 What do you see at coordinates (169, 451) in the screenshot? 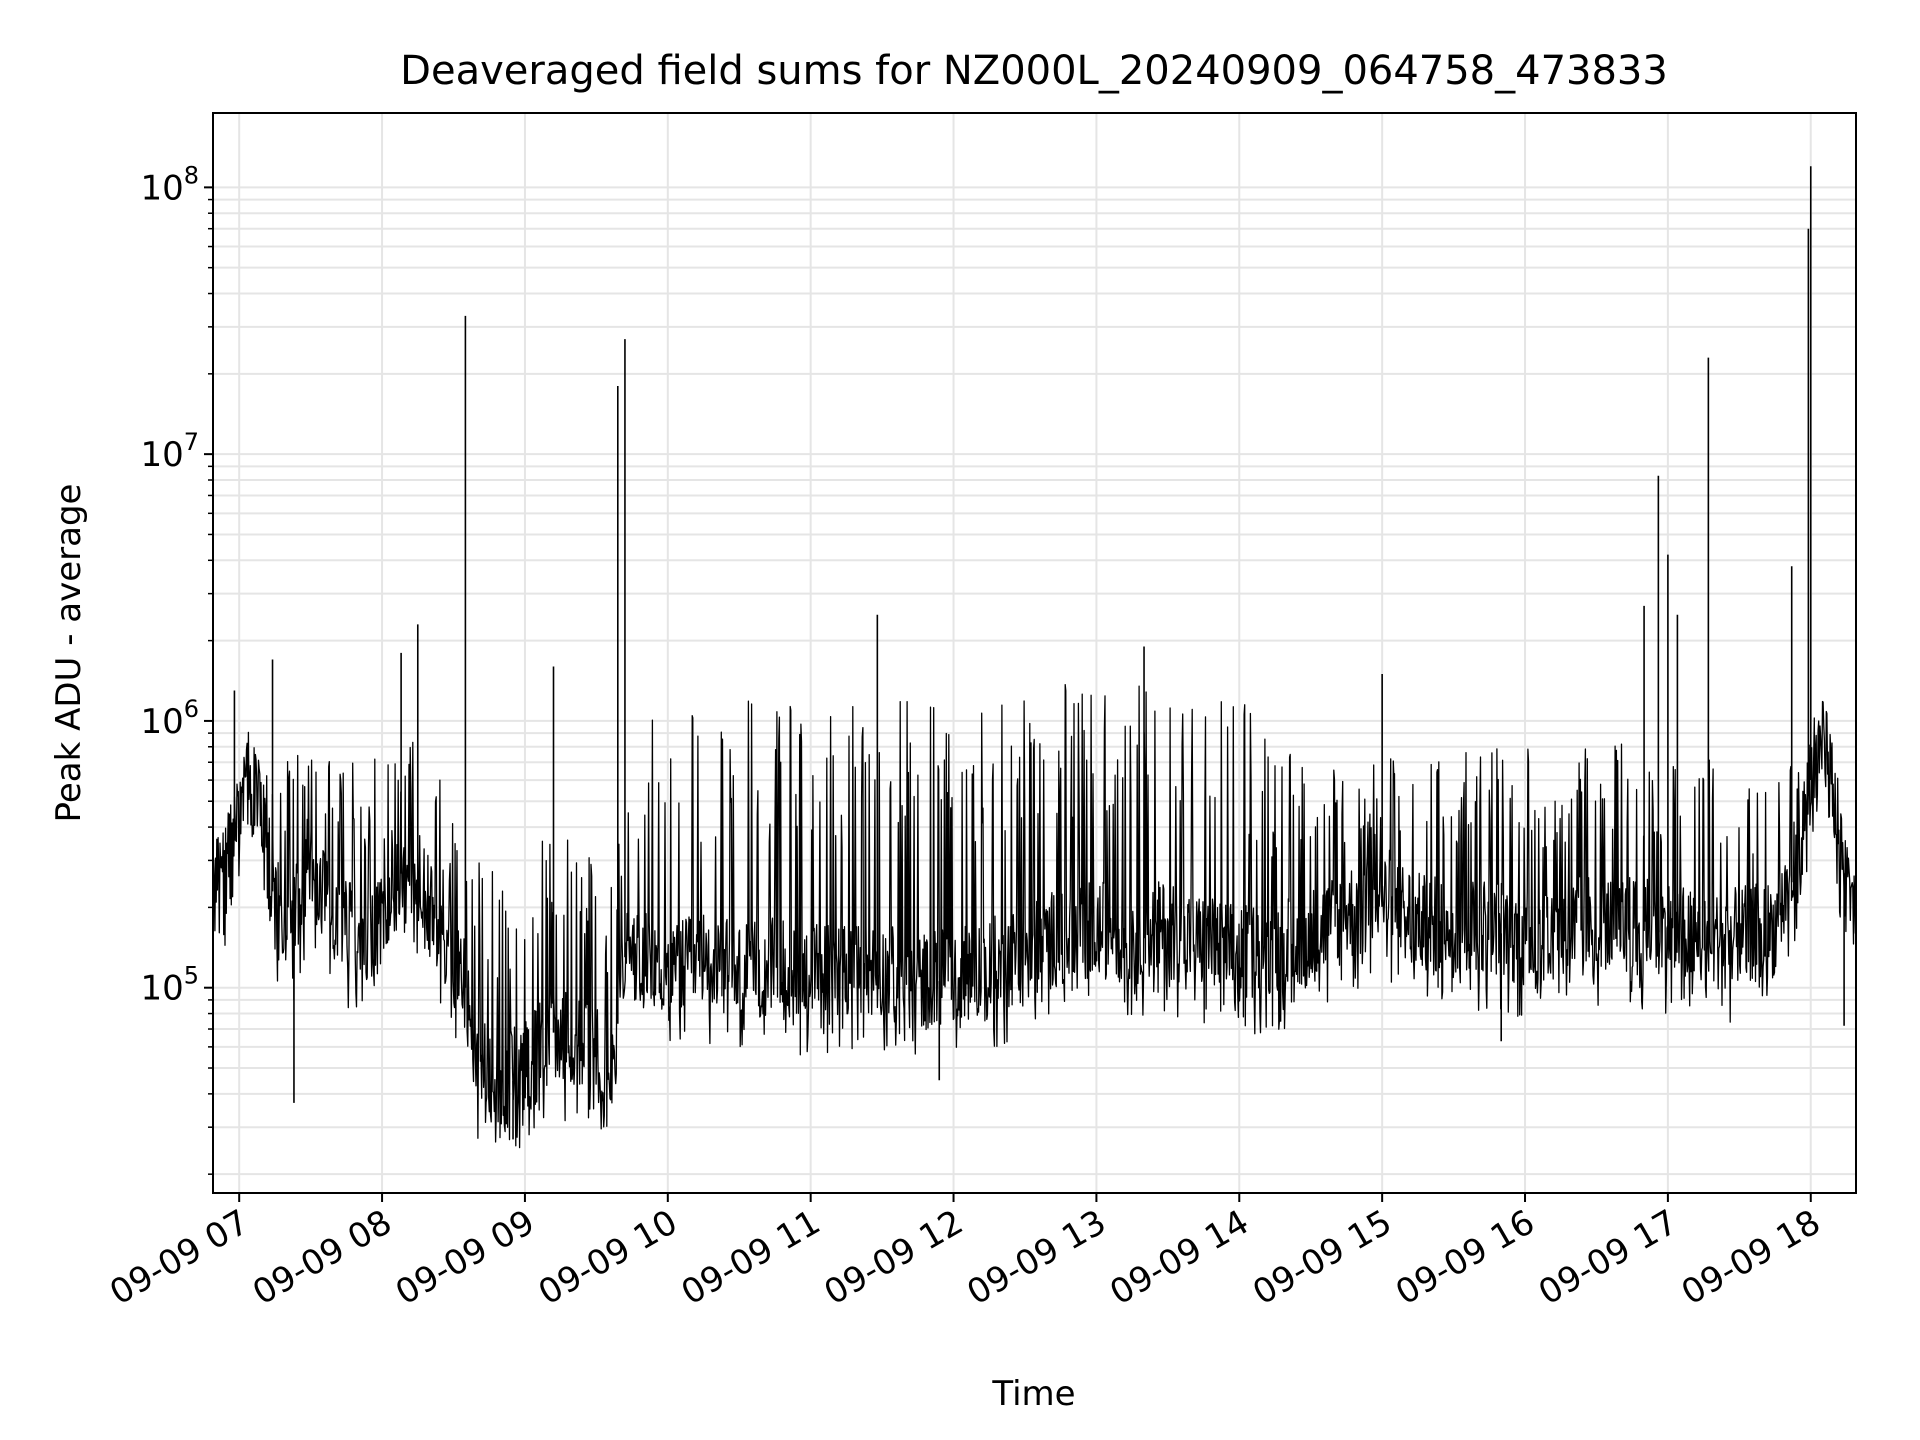
I see `y-tick-label: 10⁷` at bounding box center [169, 451].